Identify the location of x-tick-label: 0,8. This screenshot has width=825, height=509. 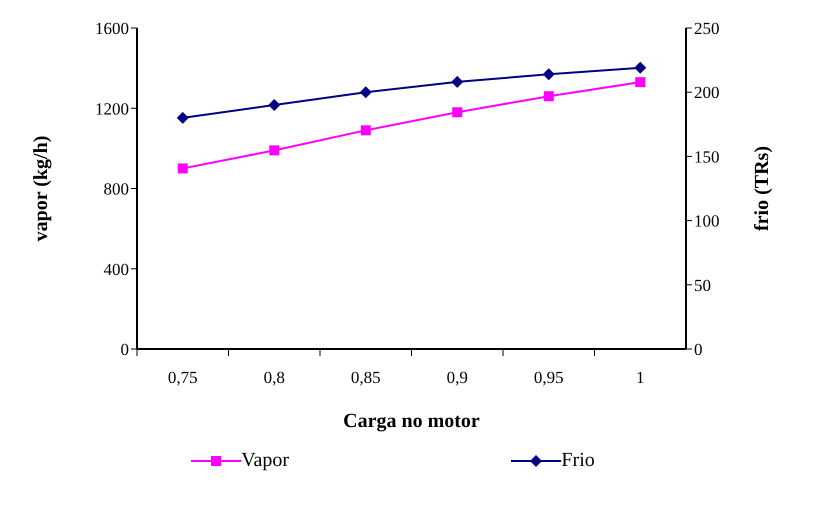
(274, 377).